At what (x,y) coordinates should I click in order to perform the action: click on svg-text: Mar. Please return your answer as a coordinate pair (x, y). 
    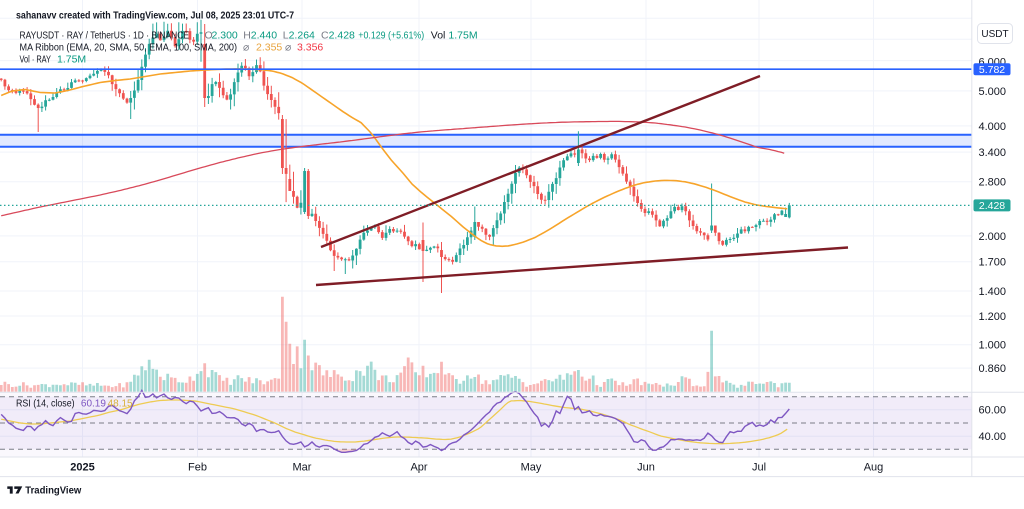
    Looking at the image, I should click on (302, 468).